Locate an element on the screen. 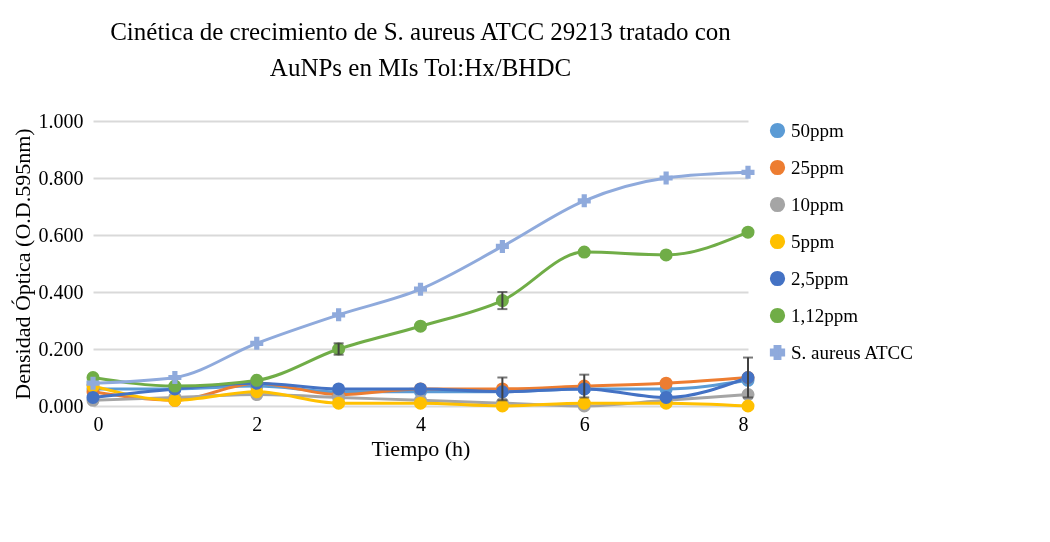  x-tick-label: 2 is located at coordinates (257, 423).